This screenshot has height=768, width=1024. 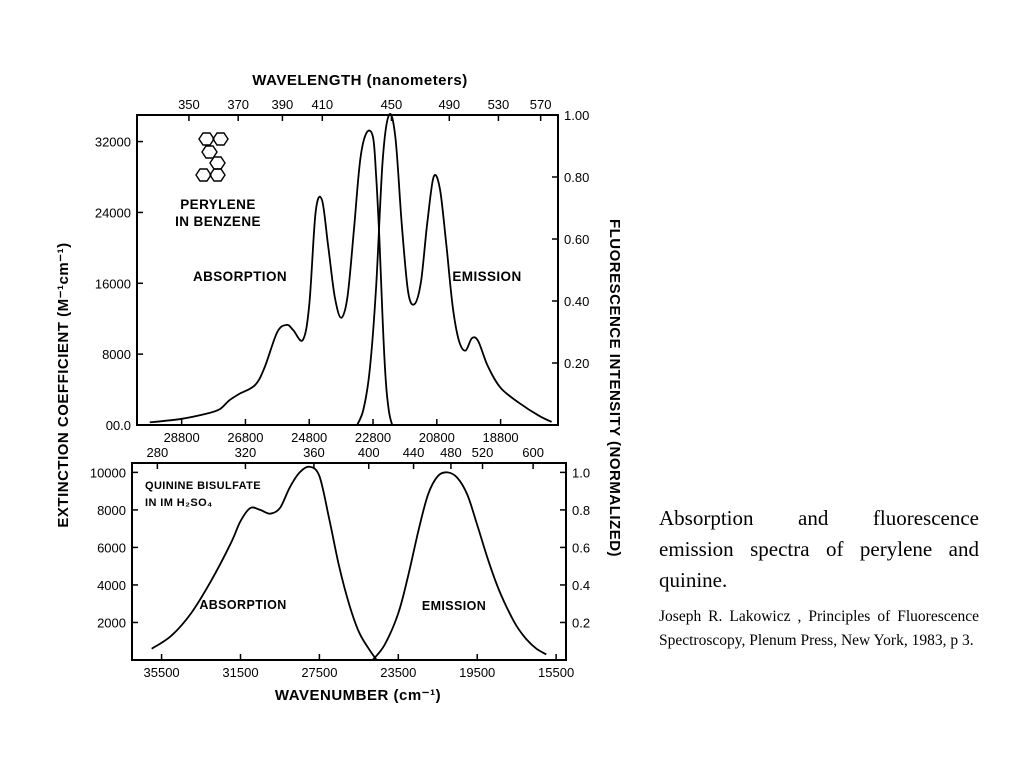 What do you see at coordinates (369, 452) in the screenshot?
I see `wavelength-tick-label: 400` at bounding box center [369, 452].